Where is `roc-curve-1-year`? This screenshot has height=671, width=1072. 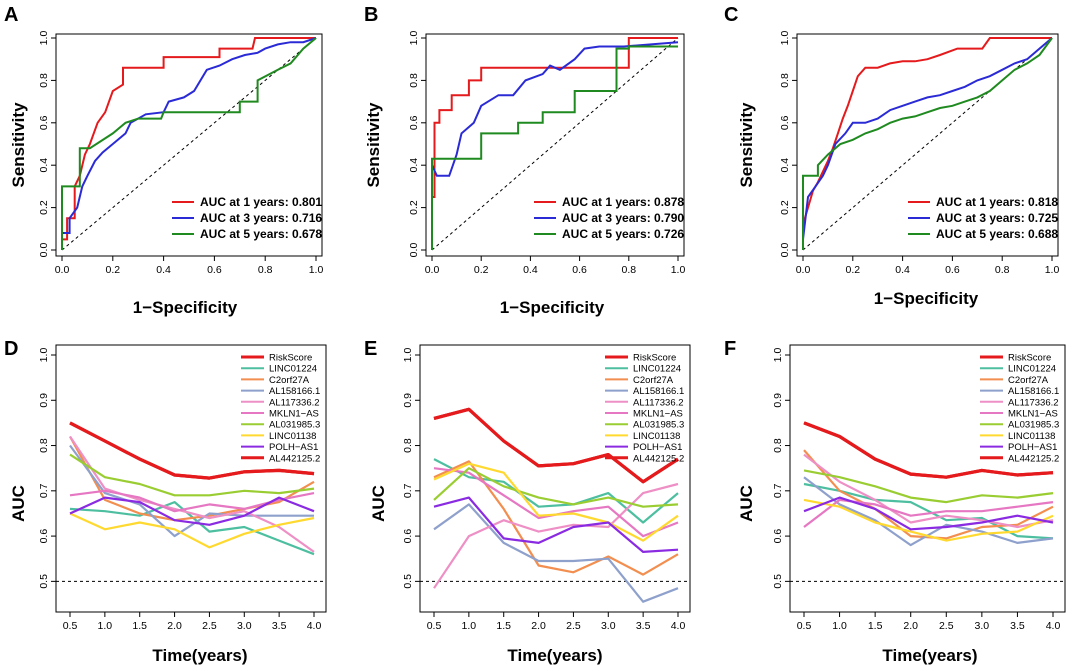 roc-curve-1-year is located at coordinates (927, 131).